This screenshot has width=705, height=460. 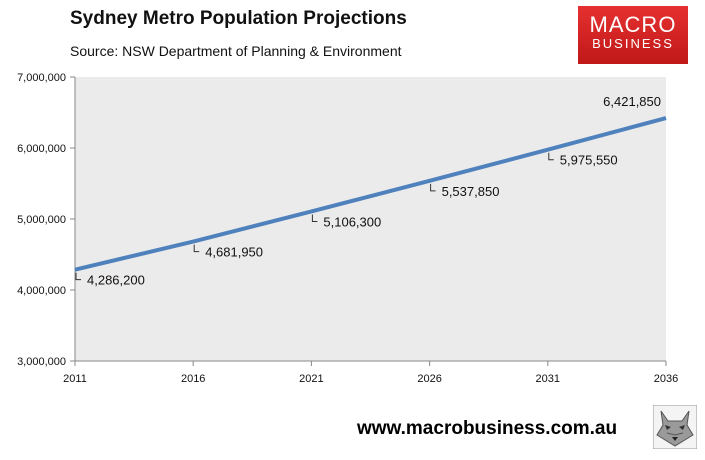 I want to click on logo-line-2: BUSINESS, so click(x=633, y=43).